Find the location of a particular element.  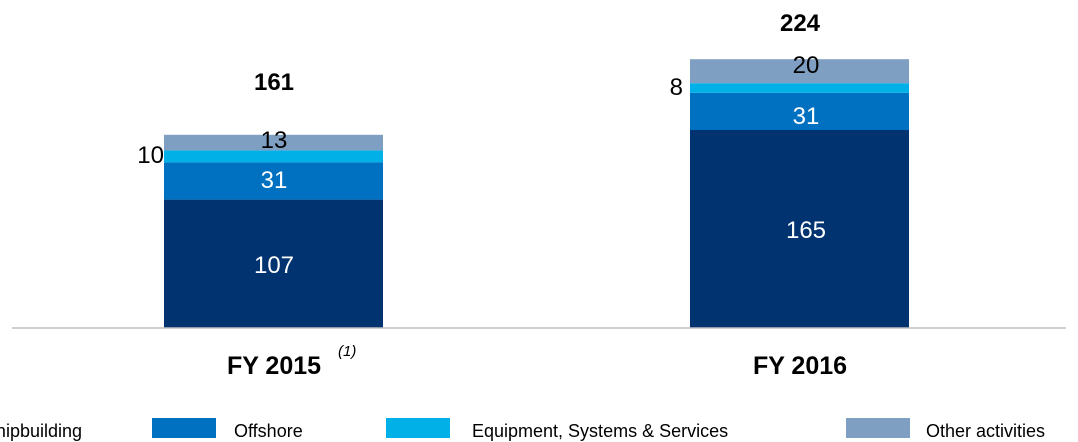

segment-label-fy2016-offshore: 31 is located at coordinates (806, 116).